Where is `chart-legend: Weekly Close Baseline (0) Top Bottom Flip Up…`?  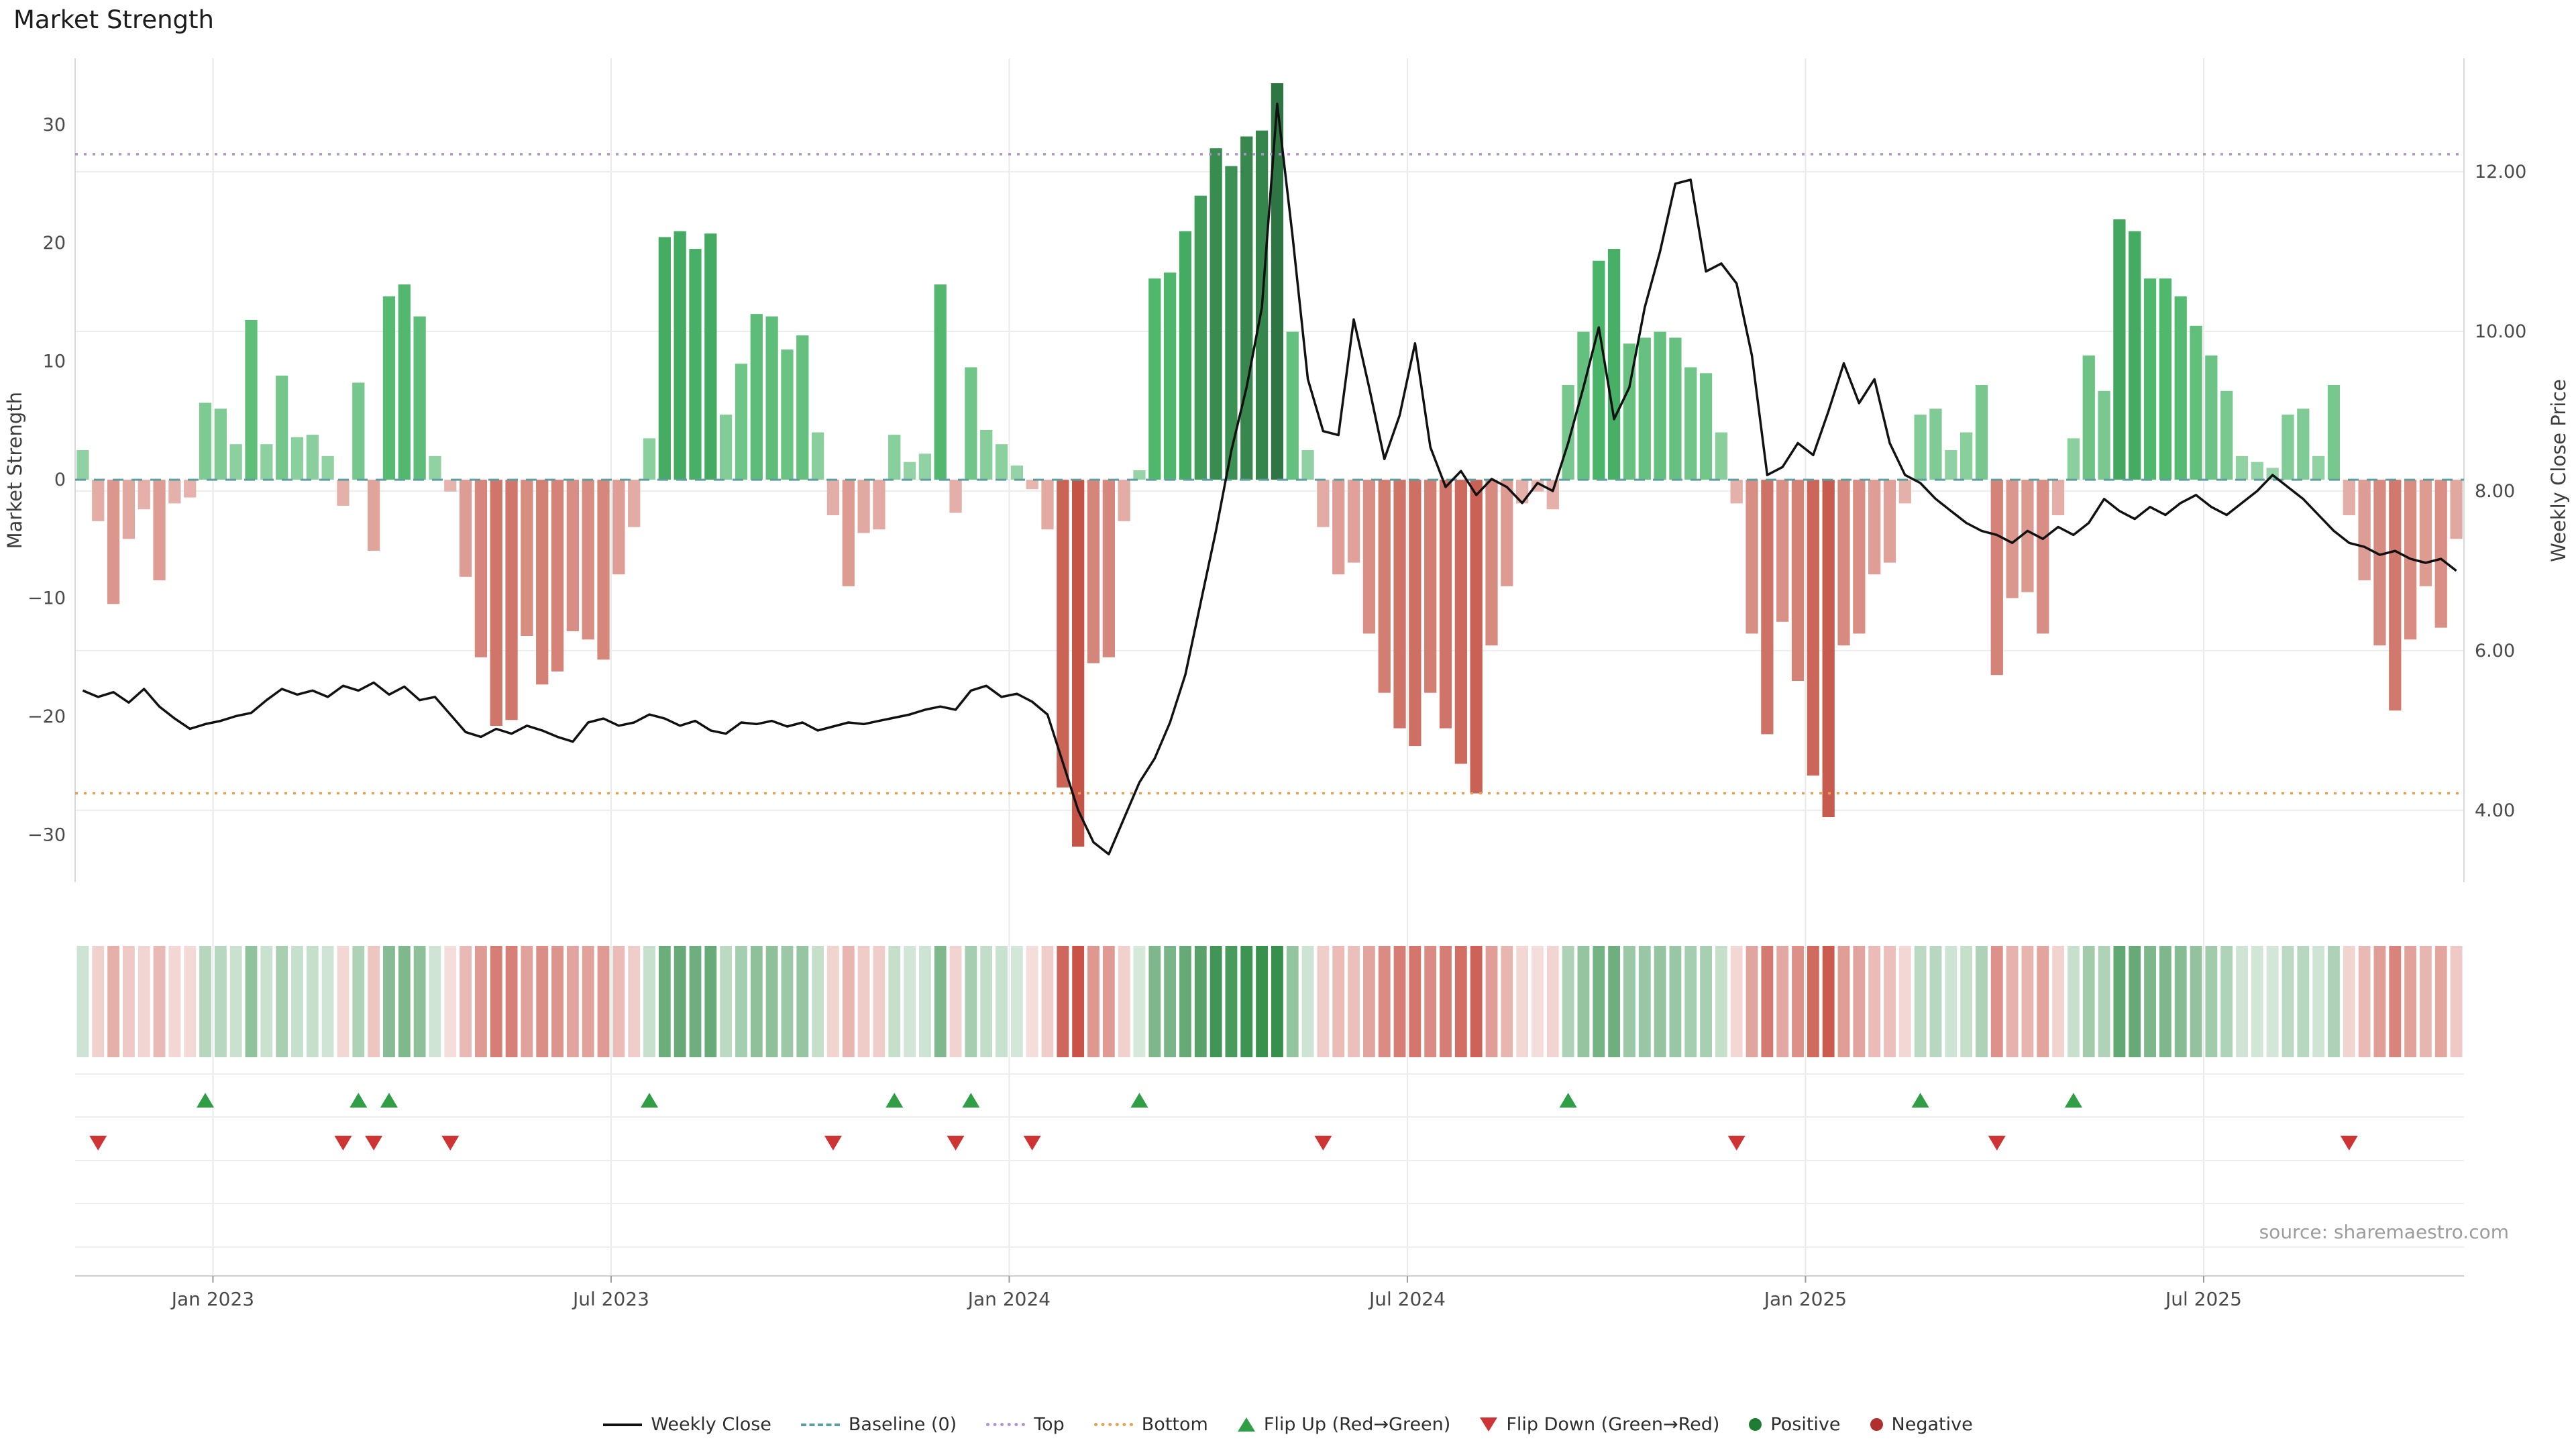
chart-legend: Weekly Close Baseline (0) Top Bottom Flip Up… is located at coordinates (1288, 1424).